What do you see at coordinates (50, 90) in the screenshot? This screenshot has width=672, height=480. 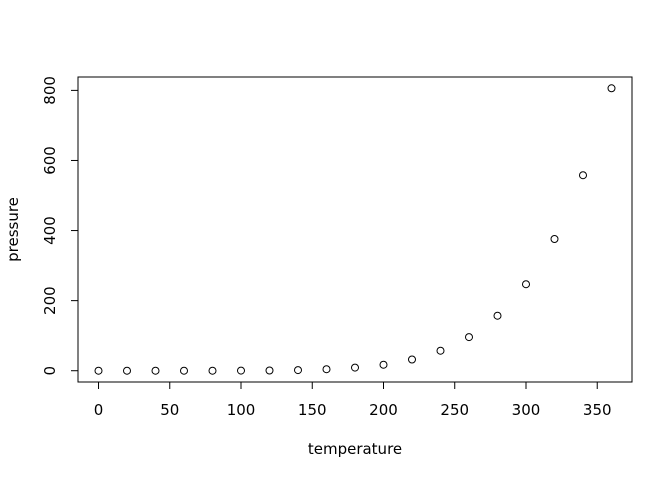 I see `y-axis-tick-label: 800` at bounding box center [50, 90].